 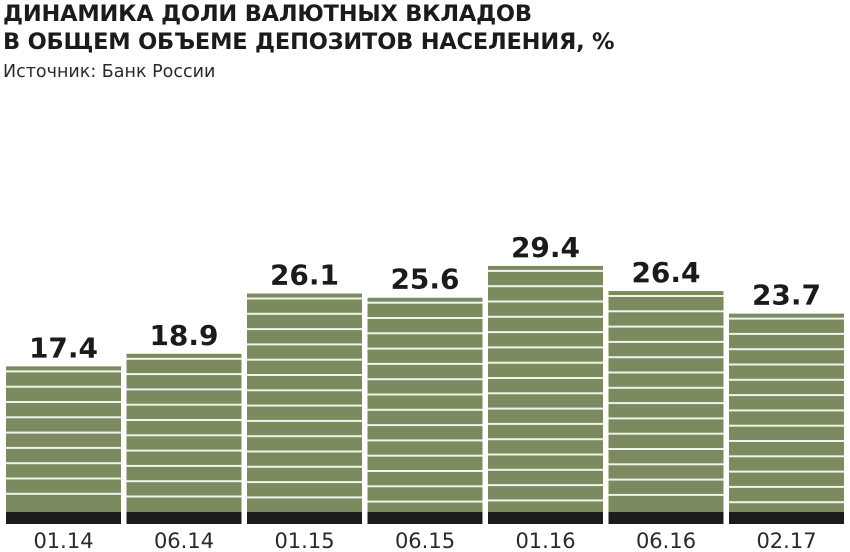 What do you see at coordinates (63, 540) in the screenshot?
I see `tick-label: 01.14` at bounding box center [63, 540].